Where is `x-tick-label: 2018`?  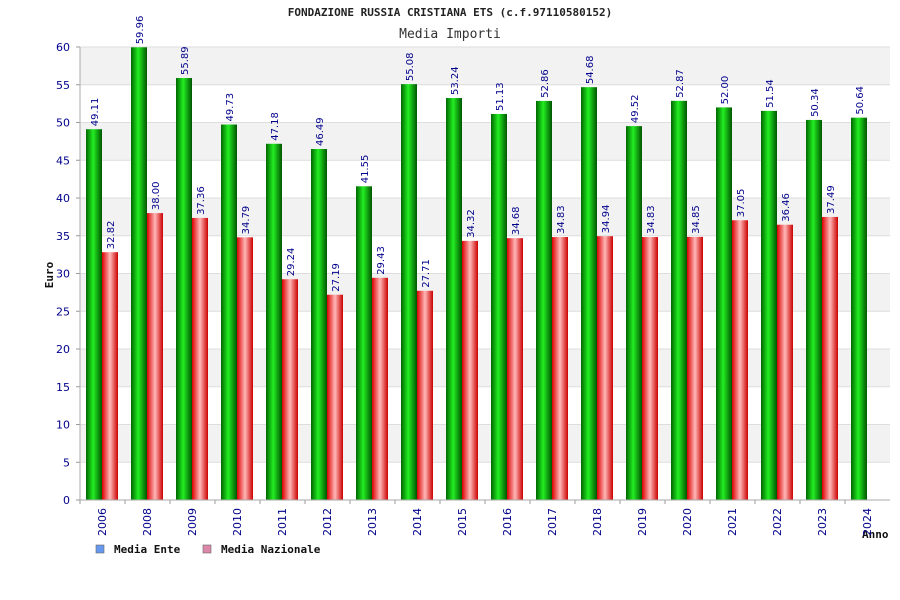
x-tick-label: 2018 is located at coordinates (597, 522).